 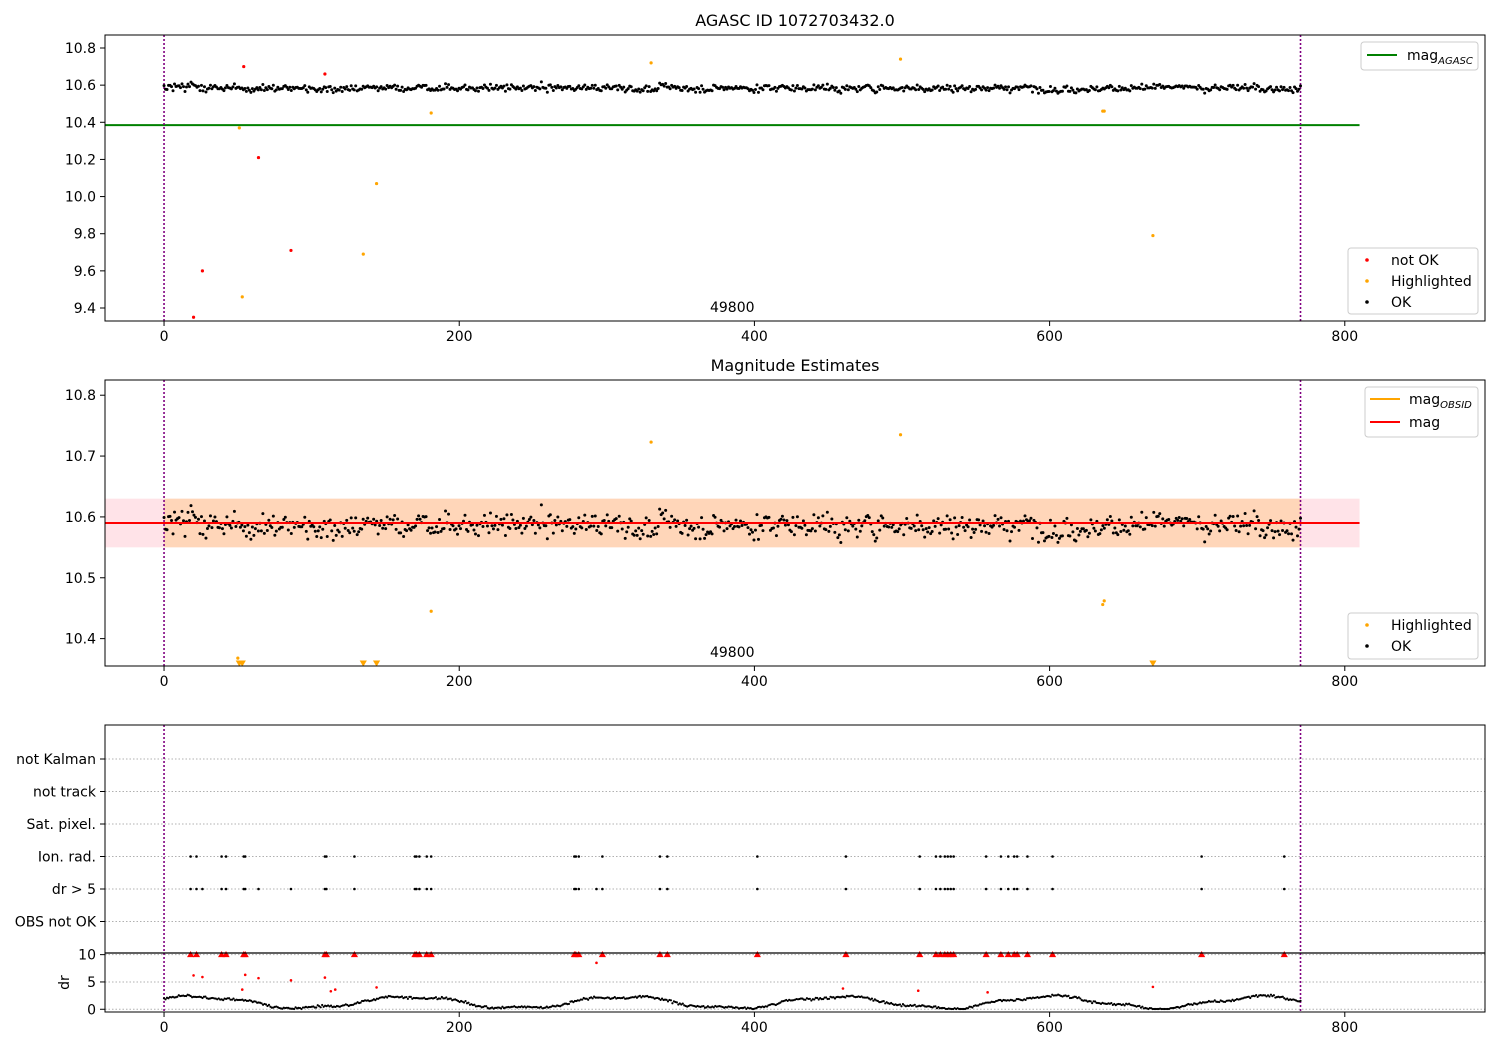 What do you see at coordinates (61, 825) in the screenshot?
I see `flag-label: Sat. pixel.` at bounding box center [61, 825].